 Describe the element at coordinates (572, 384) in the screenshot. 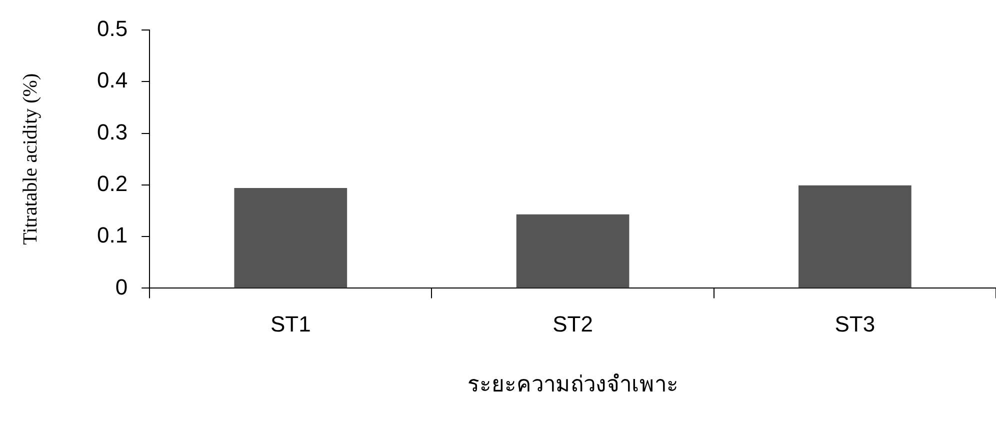

I see `x-axis-title: ระยะความถ่วงจำเพาะ` at that location.